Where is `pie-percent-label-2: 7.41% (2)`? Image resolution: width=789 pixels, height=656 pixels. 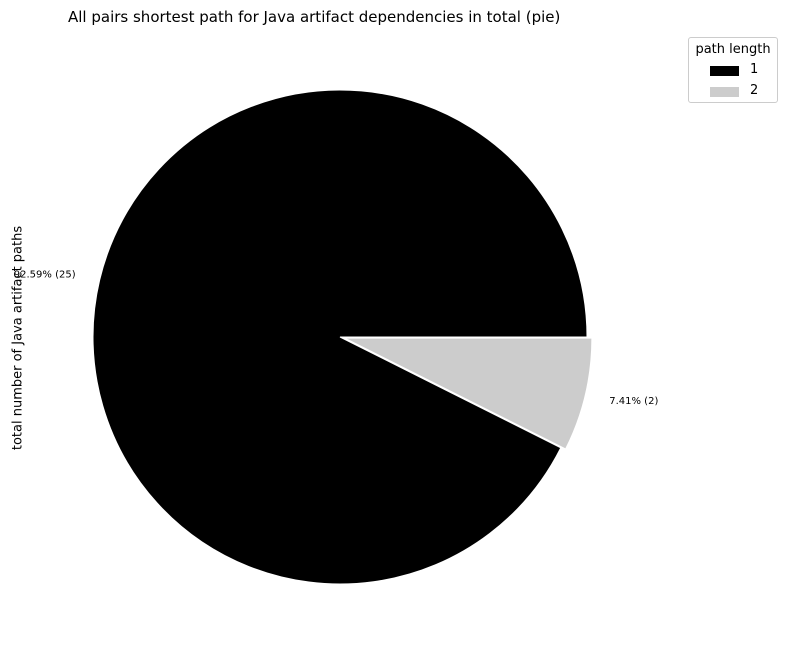
pie-percent-label-2: 7.41% (2) is located at coordinates (633, 401).